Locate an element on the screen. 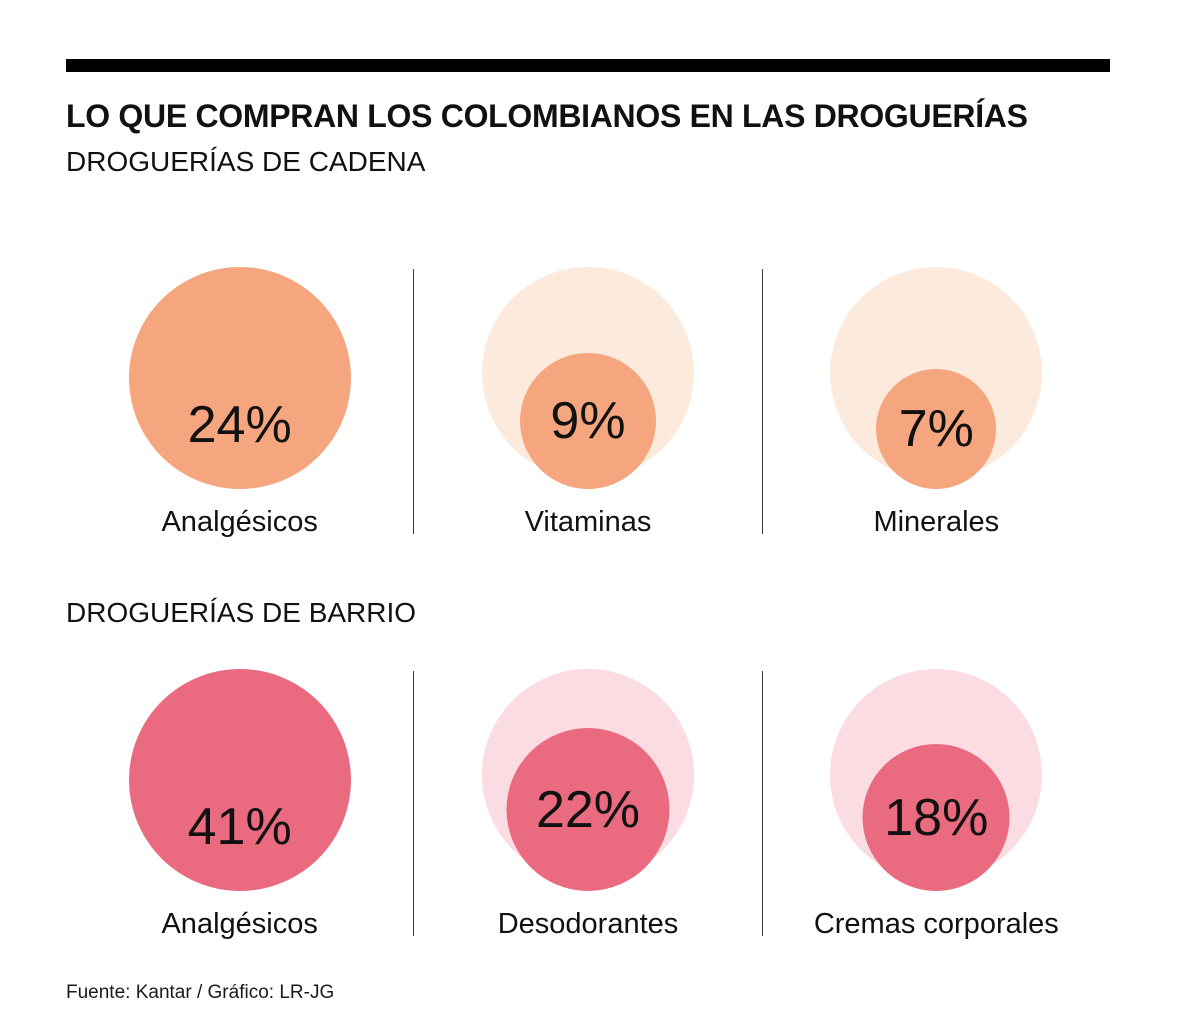 The width and height of the screenshot is (1200, 1027). bubble-circle-cremas-corporales: 18% is located at coordinates (936, 818).